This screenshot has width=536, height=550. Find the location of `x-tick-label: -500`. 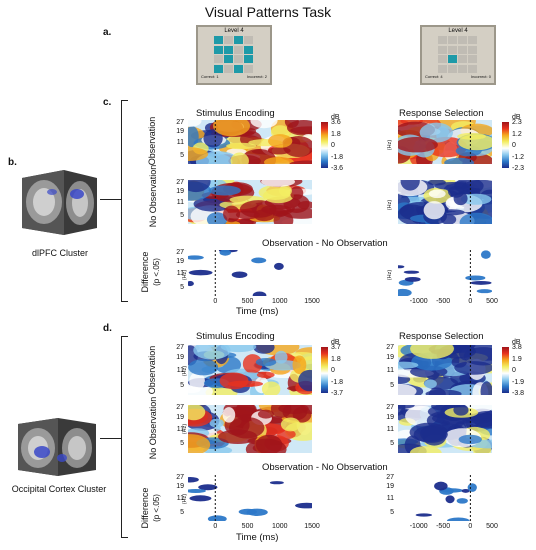

x-tick-label: -500 is located at coordinates (443, 301).